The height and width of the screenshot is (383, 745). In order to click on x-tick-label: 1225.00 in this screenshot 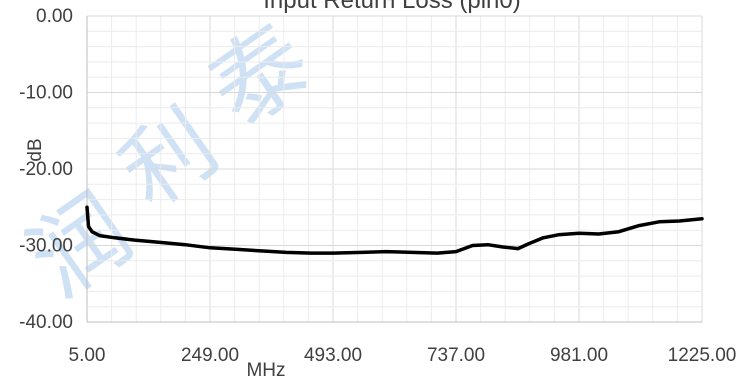, I will do `click(702, 355)`.